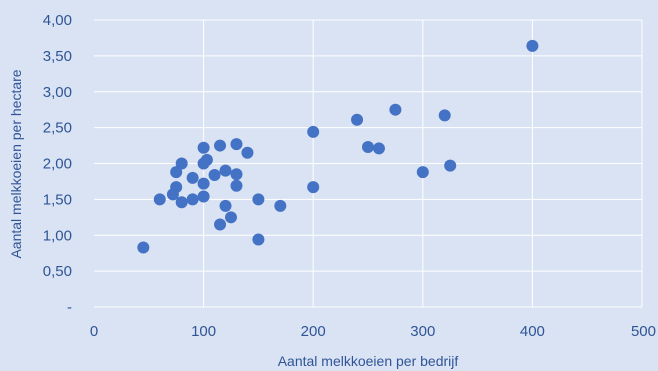  Describe the element at coordinates (373, 331) in the screenshot. I see `x-axis-tick-labels: 0 100 200 300 400 500` at that location.